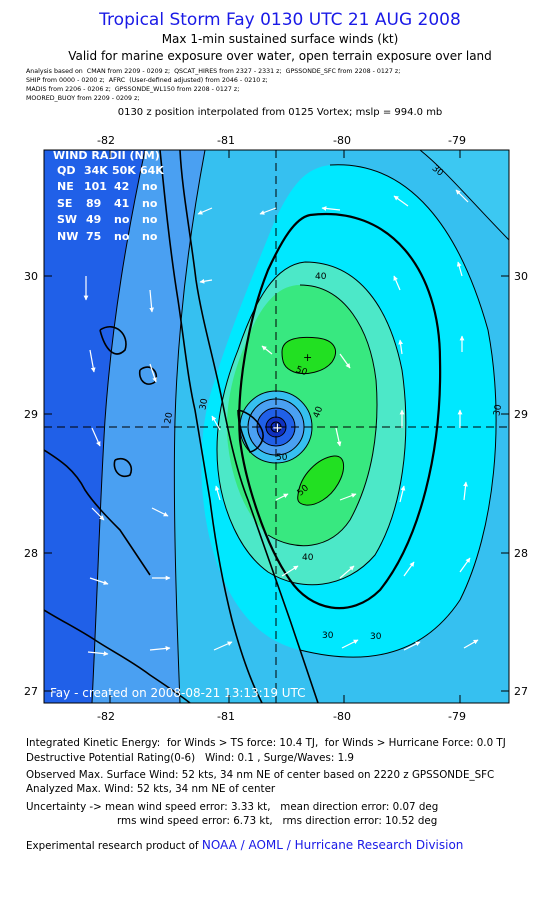 This screenshot has width=560, height=915. What do you see at coordinates (93, 219) in the screenshot?
I see `wind-radii-cell: 49` at bounding box center [93, 219].